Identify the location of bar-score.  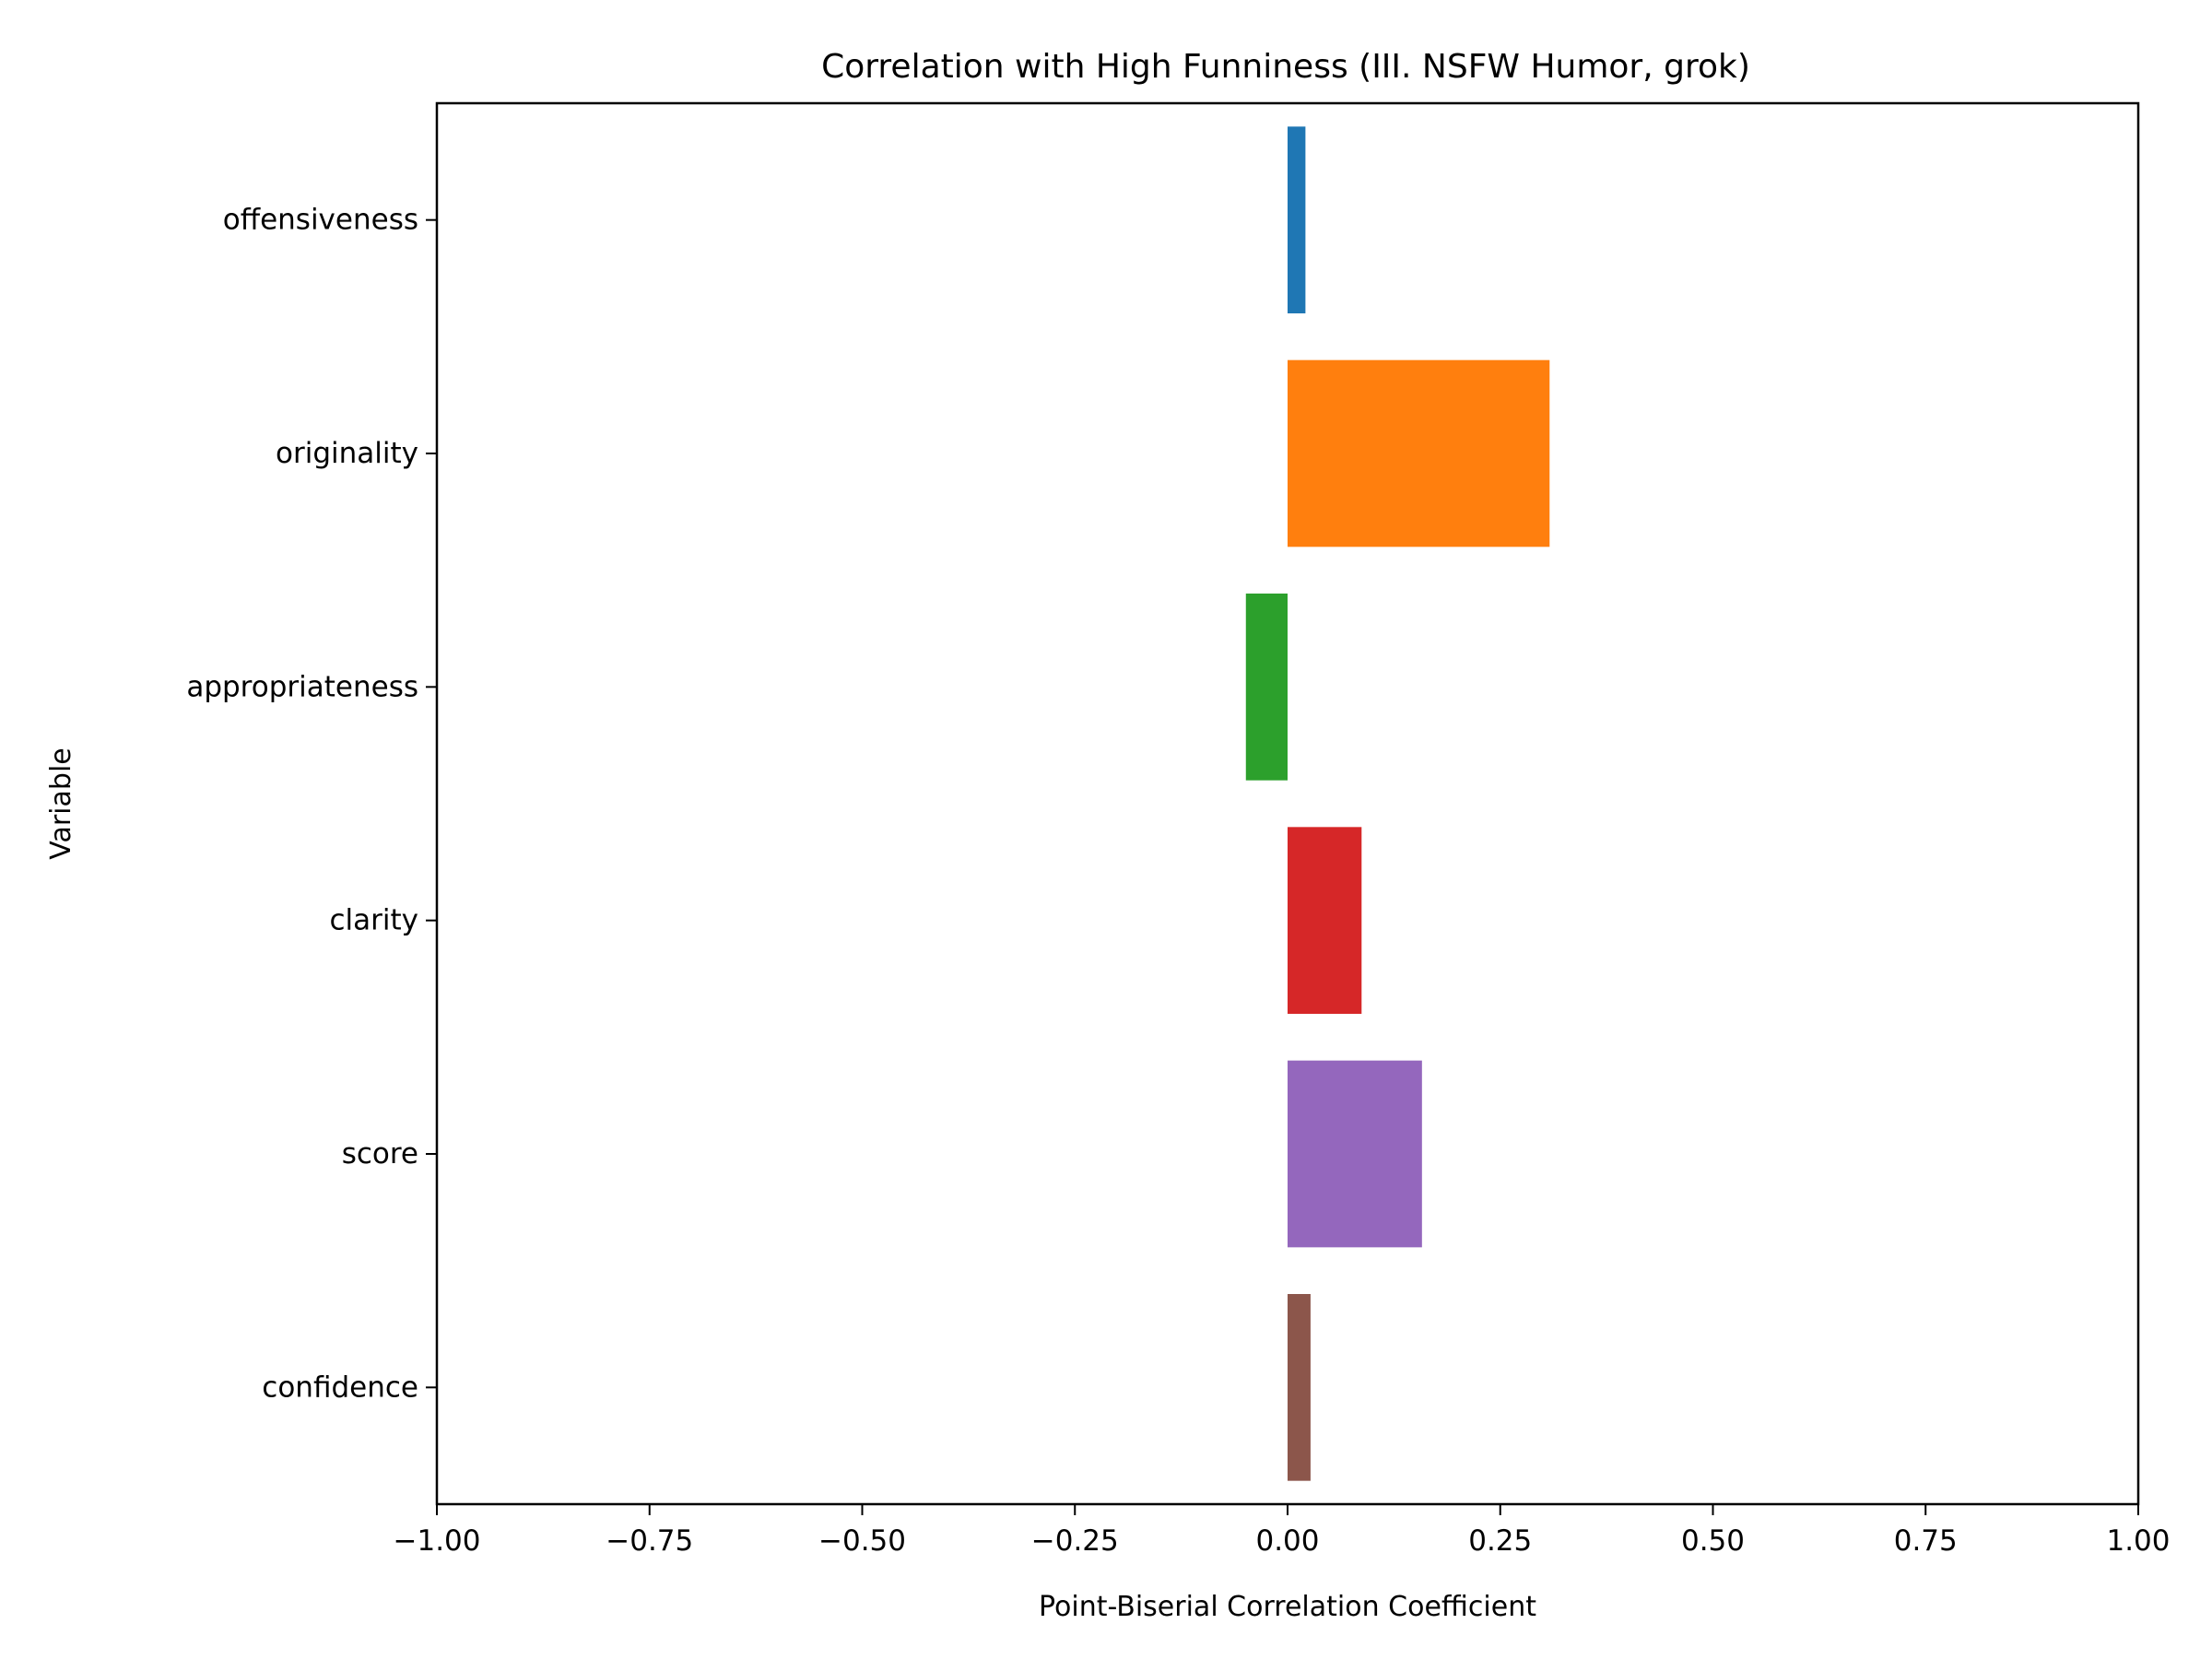
(1355, 1154).